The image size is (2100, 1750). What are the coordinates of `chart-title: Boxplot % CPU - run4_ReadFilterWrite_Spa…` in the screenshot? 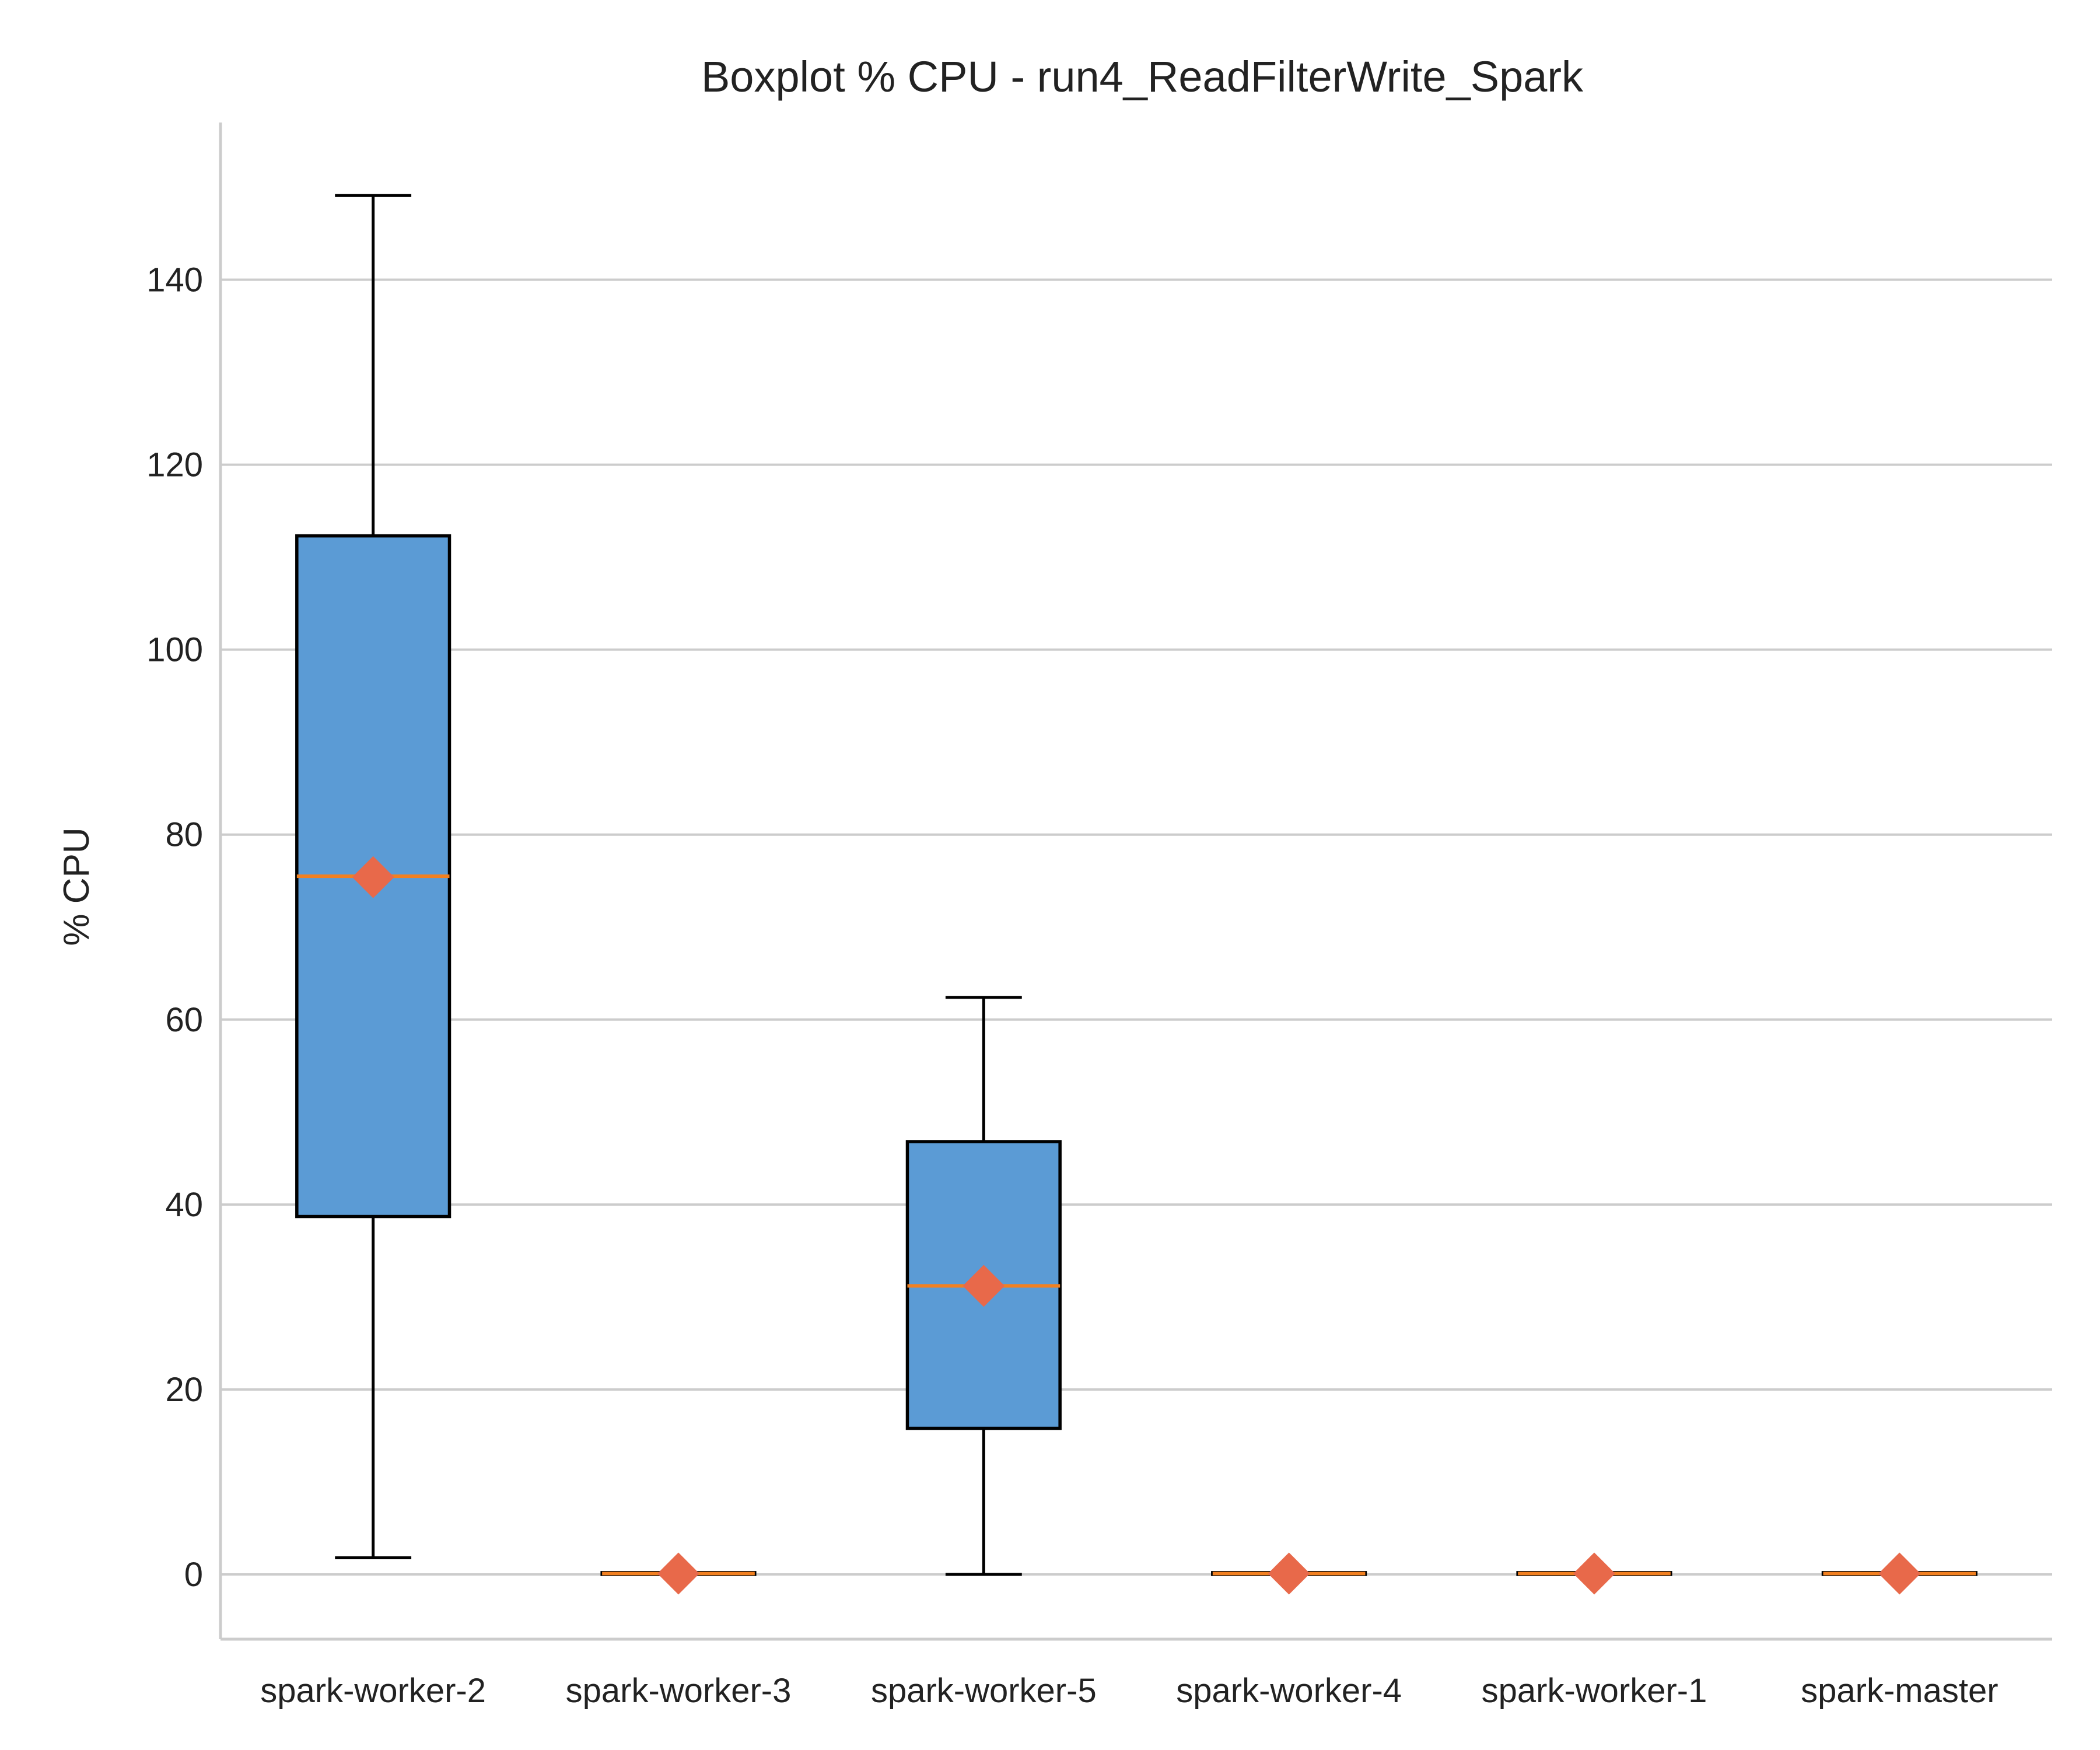 It's located at (1142, 76).